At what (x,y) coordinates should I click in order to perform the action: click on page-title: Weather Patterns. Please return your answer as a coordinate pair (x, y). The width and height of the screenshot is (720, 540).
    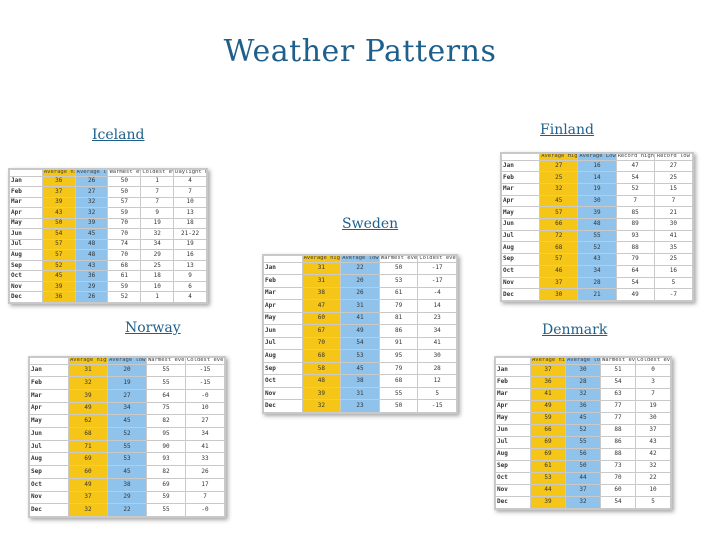
    Looking at the image, I should click on (360, 51).